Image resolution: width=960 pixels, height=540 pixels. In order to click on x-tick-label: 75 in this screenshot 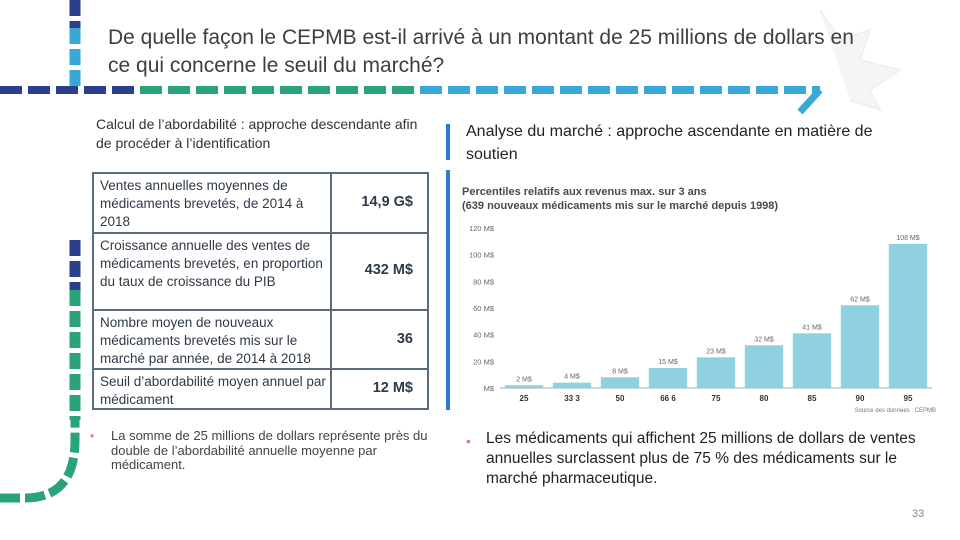, I will do `click(716, 398)`.